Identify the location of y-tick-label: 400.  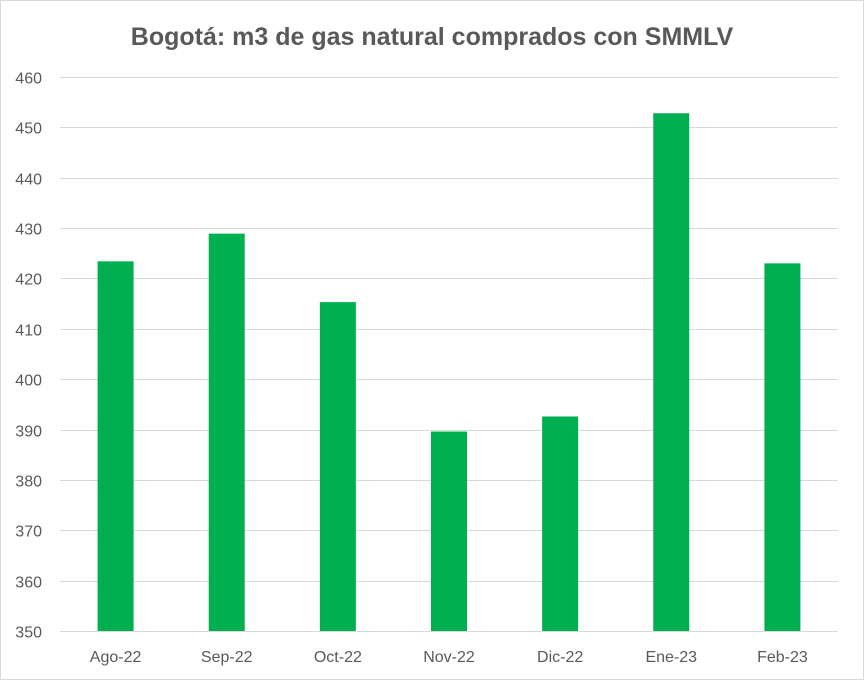
(28, 381).